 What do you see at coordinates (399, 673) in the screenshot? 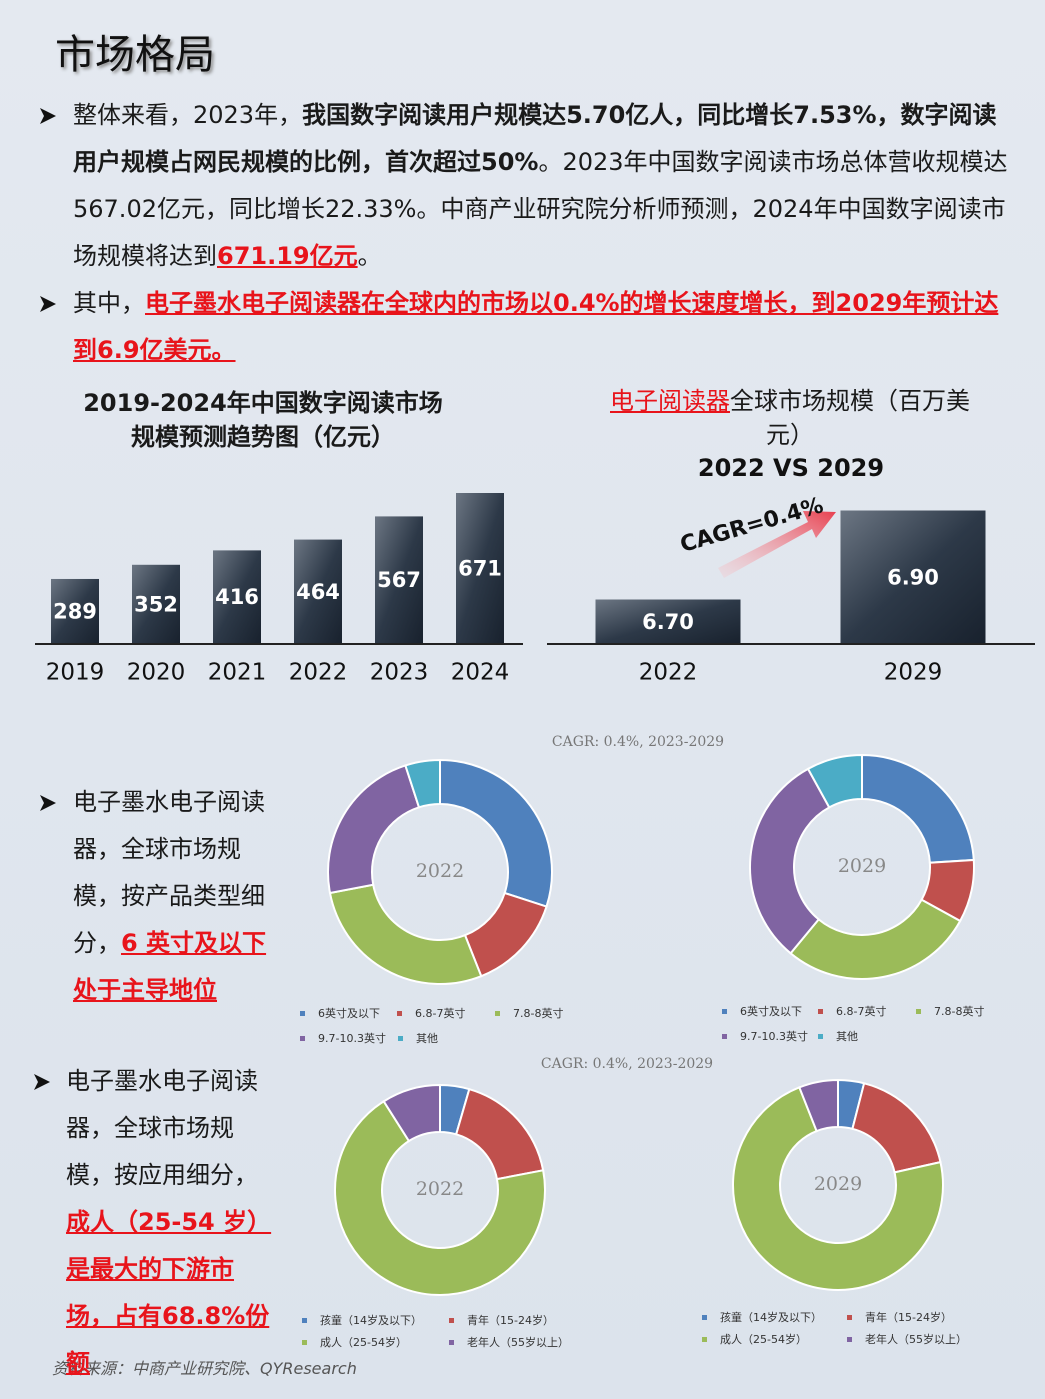
I see `x-tick-label: 2023` at bounding box center [399, 673].